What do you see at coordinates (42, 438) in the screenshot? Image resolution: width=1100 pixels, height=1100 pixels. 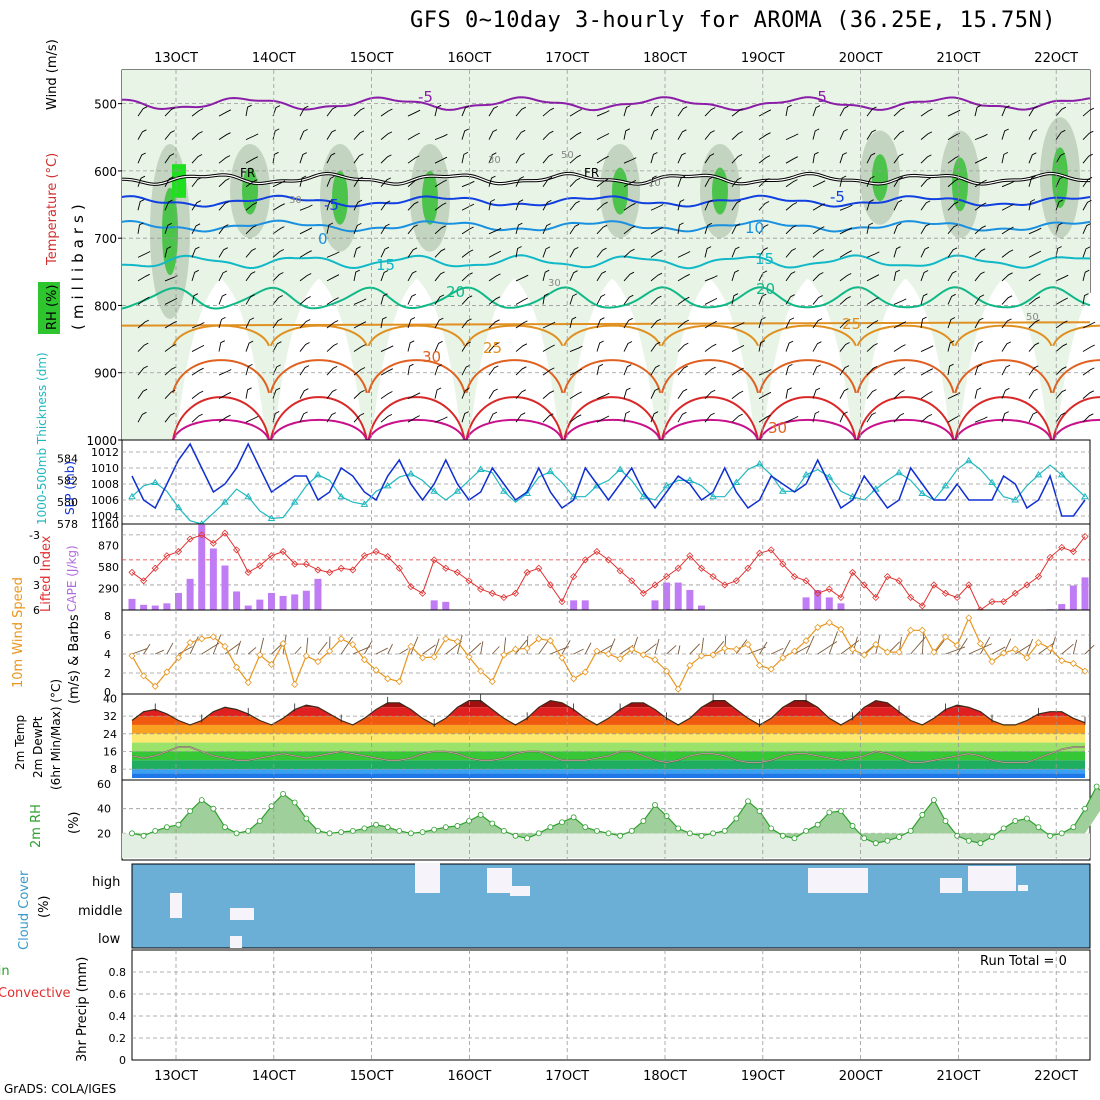 I see `thickness-axis-label: 1000-500mb Thickness (dm)` at bounding box center [42, 438].